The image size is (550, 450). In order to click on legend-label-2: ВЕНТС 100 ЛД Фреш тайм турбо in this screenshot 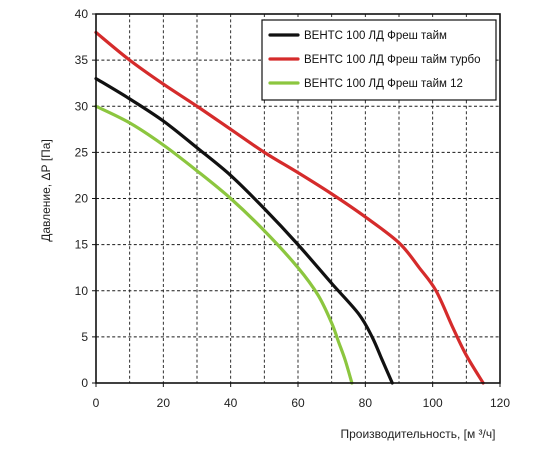, I will do `click(392, 60)`.